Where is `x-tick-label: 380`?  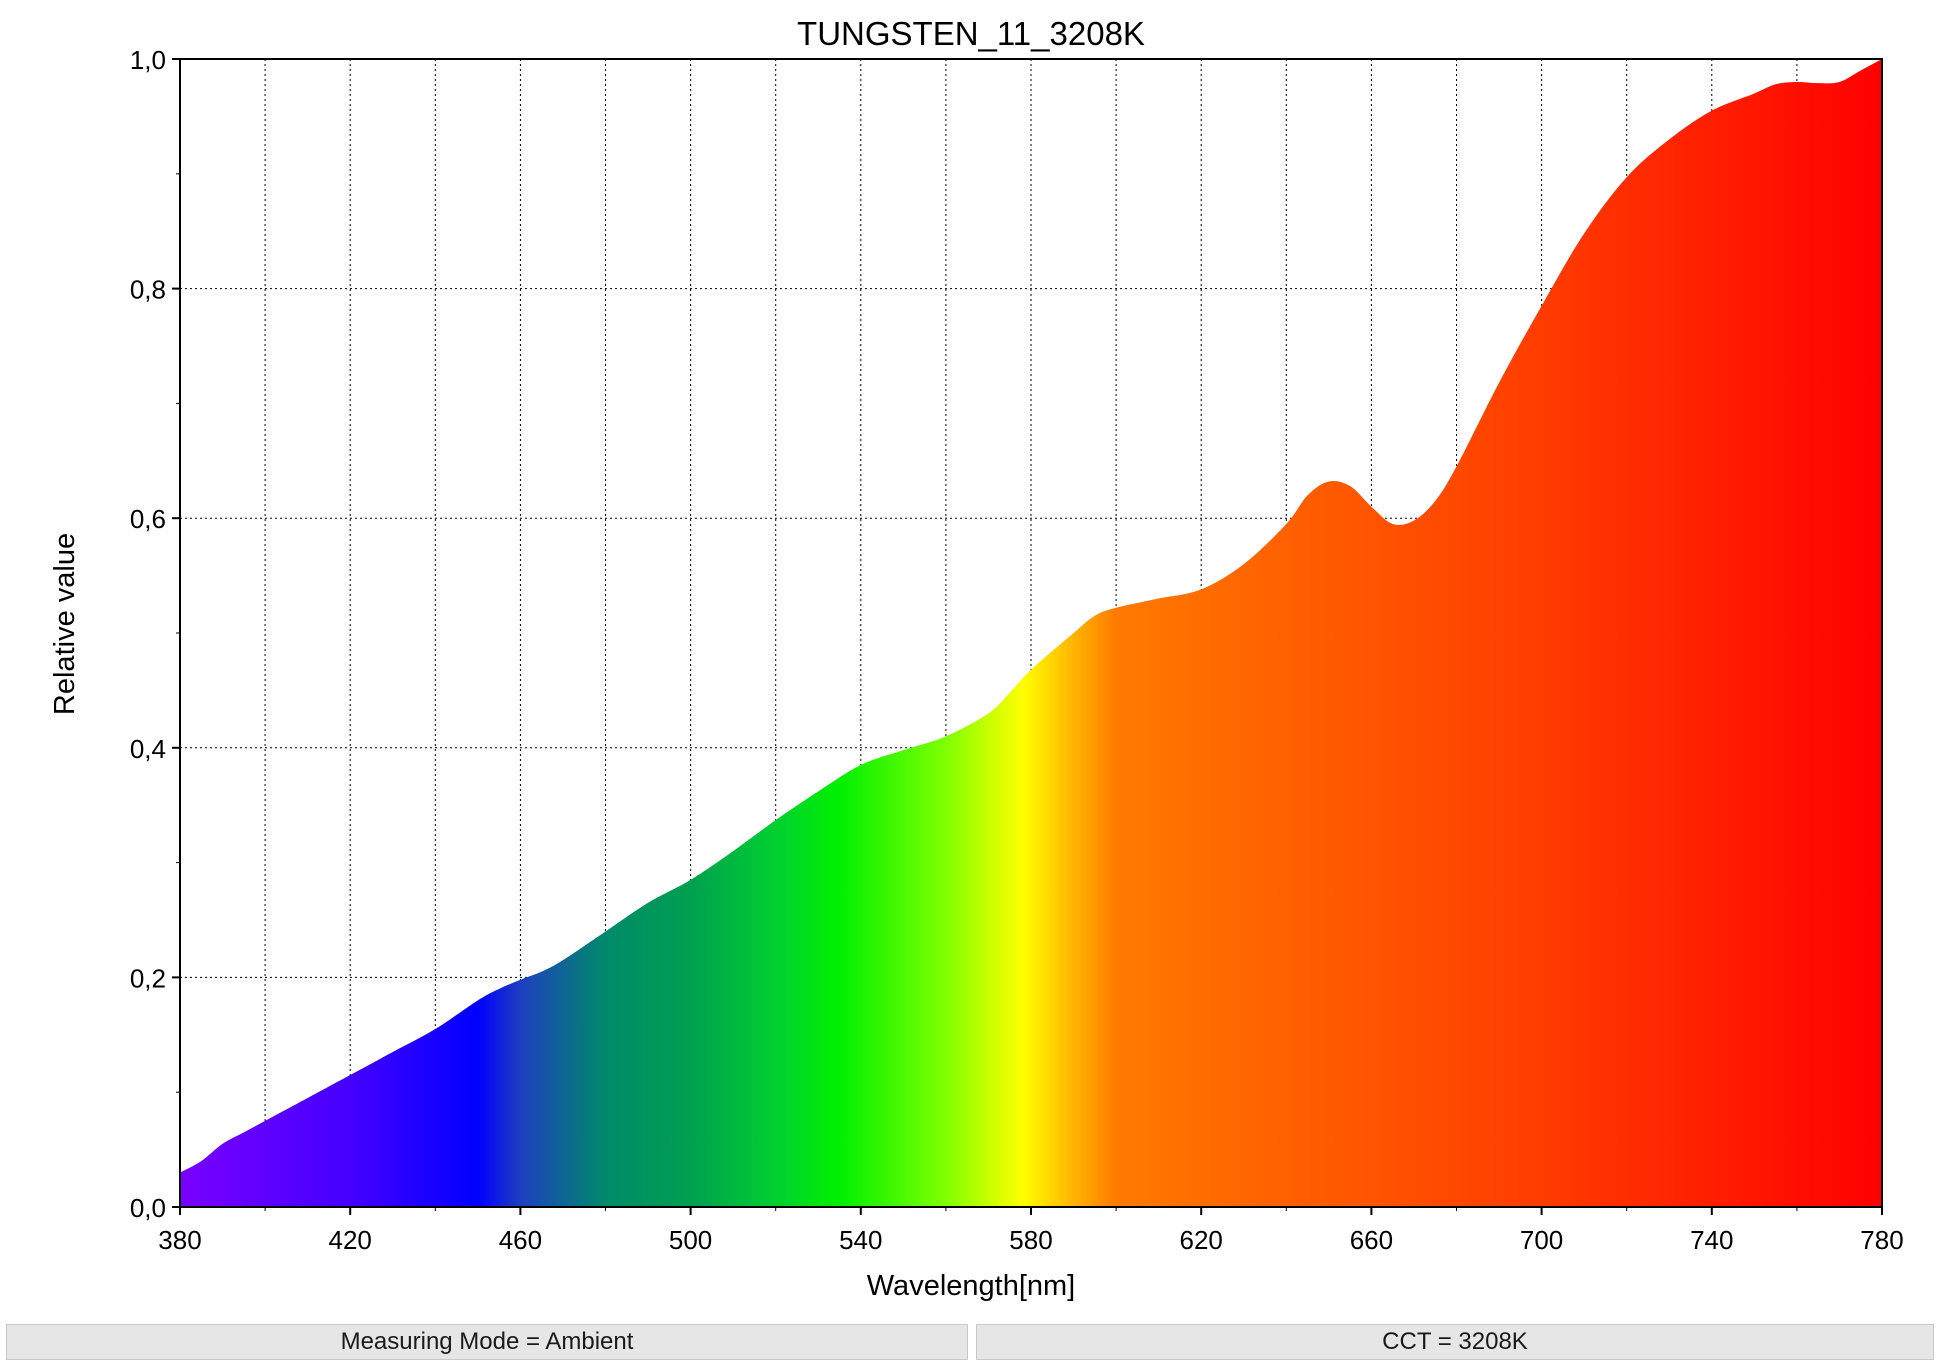 x-tick-label: 380 is located at coordinates (179, 1240).